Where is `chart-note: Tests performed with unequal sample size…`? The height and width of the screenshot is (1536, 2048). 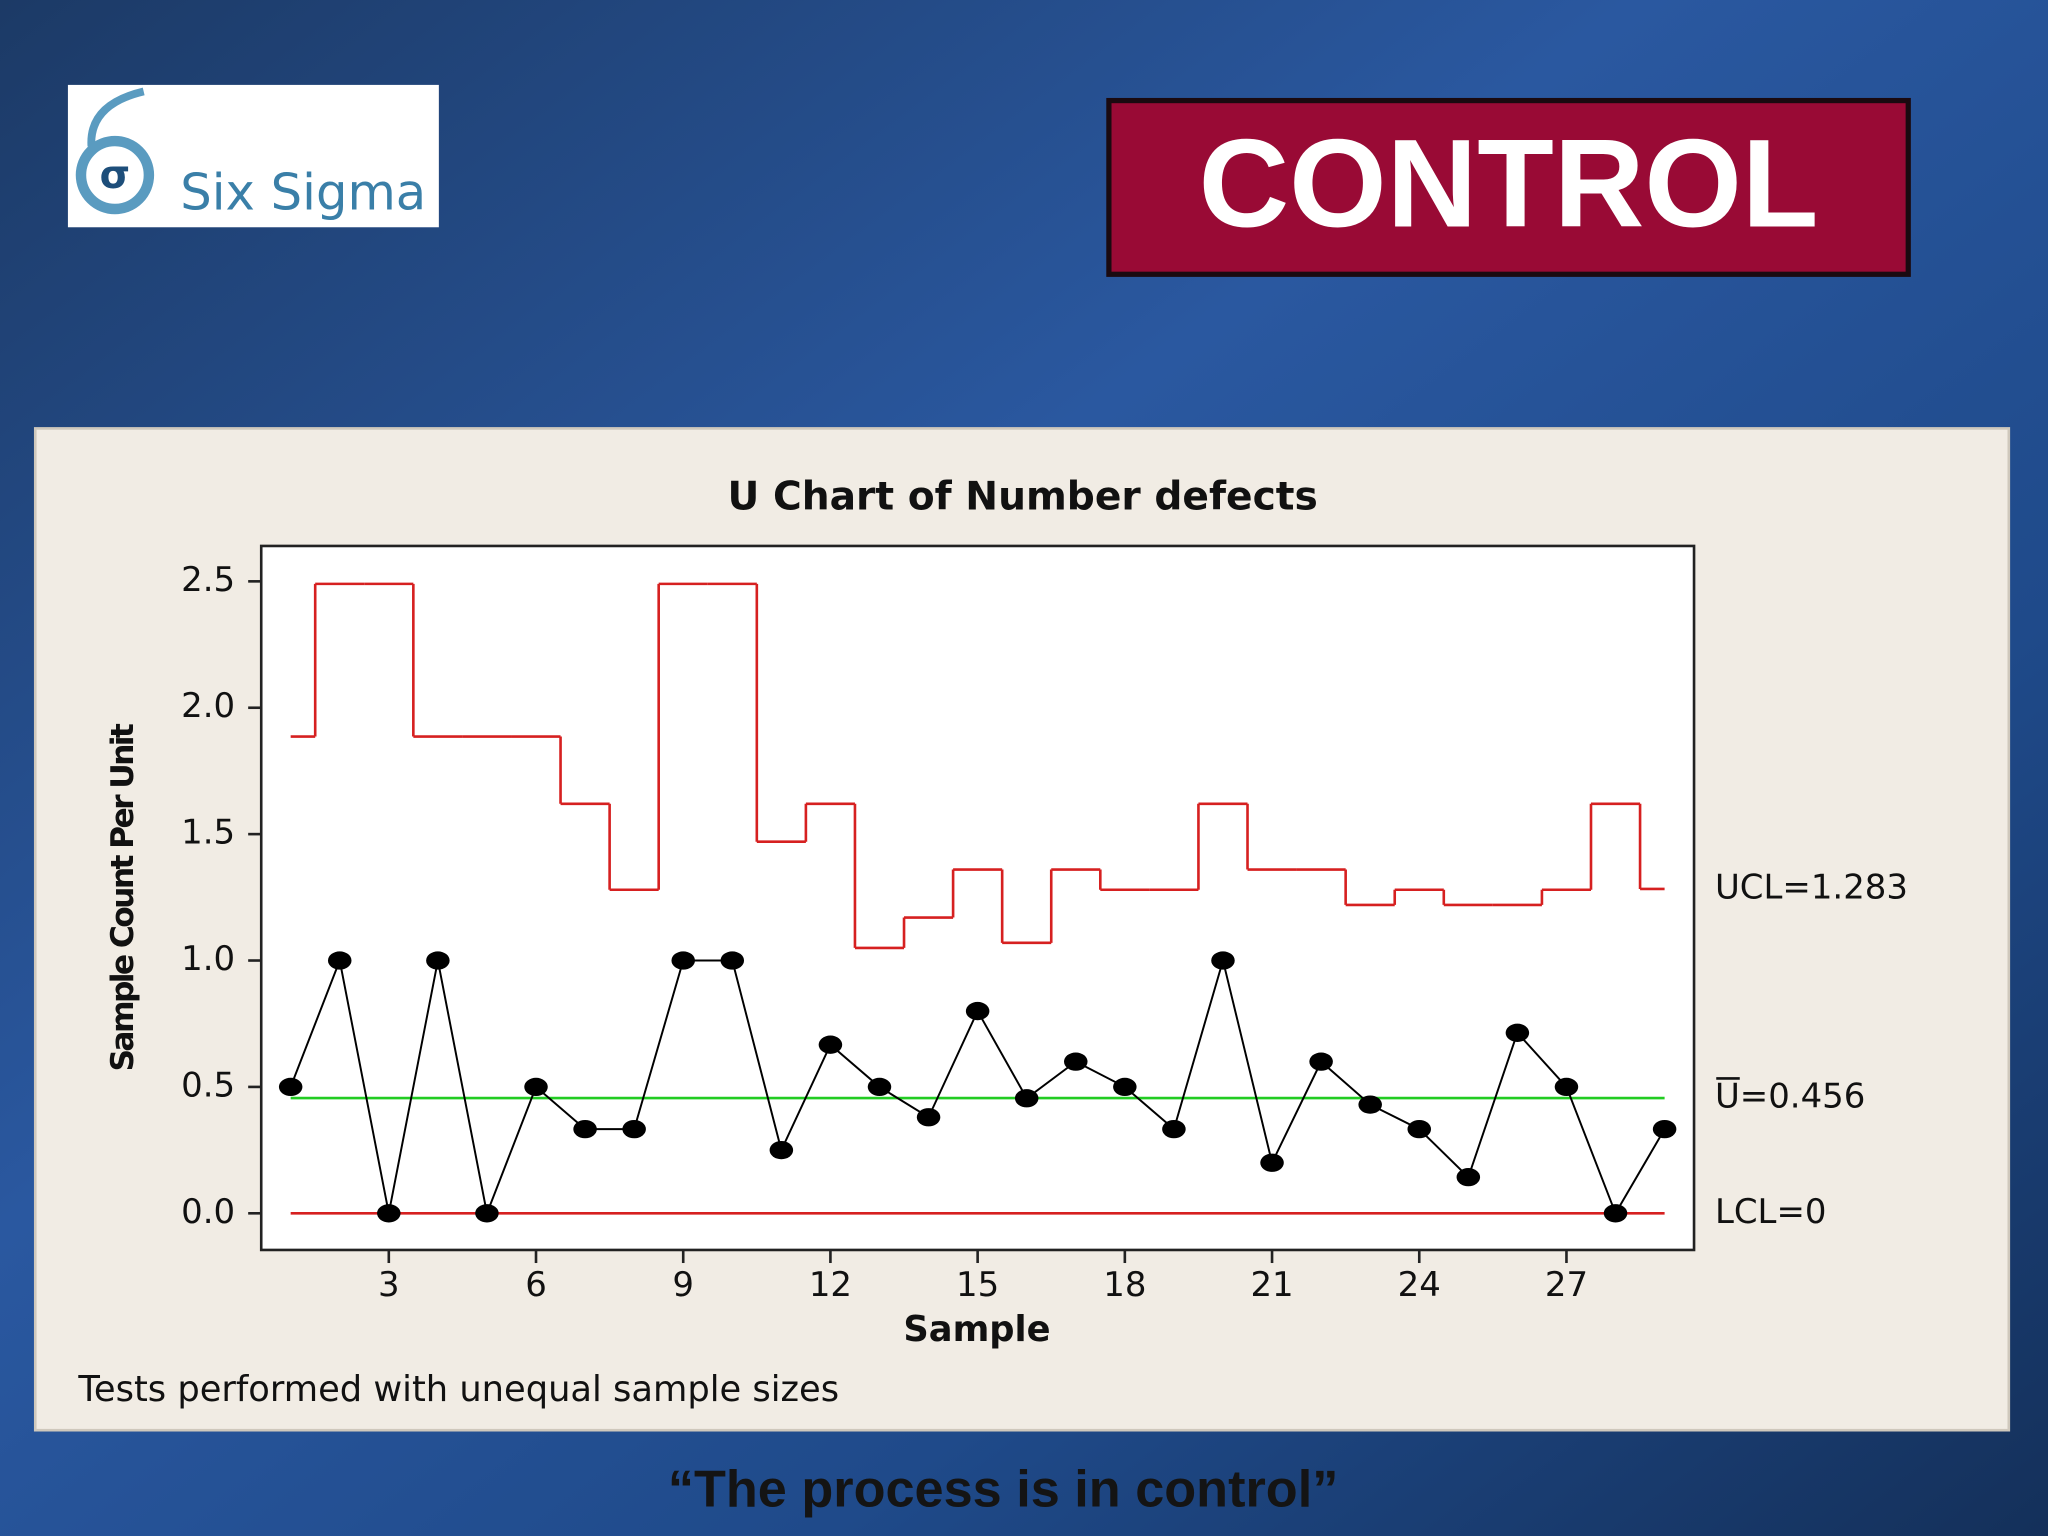
chart-note: Tests performed with unequal sample size… is located at coordinates (458, 1389).